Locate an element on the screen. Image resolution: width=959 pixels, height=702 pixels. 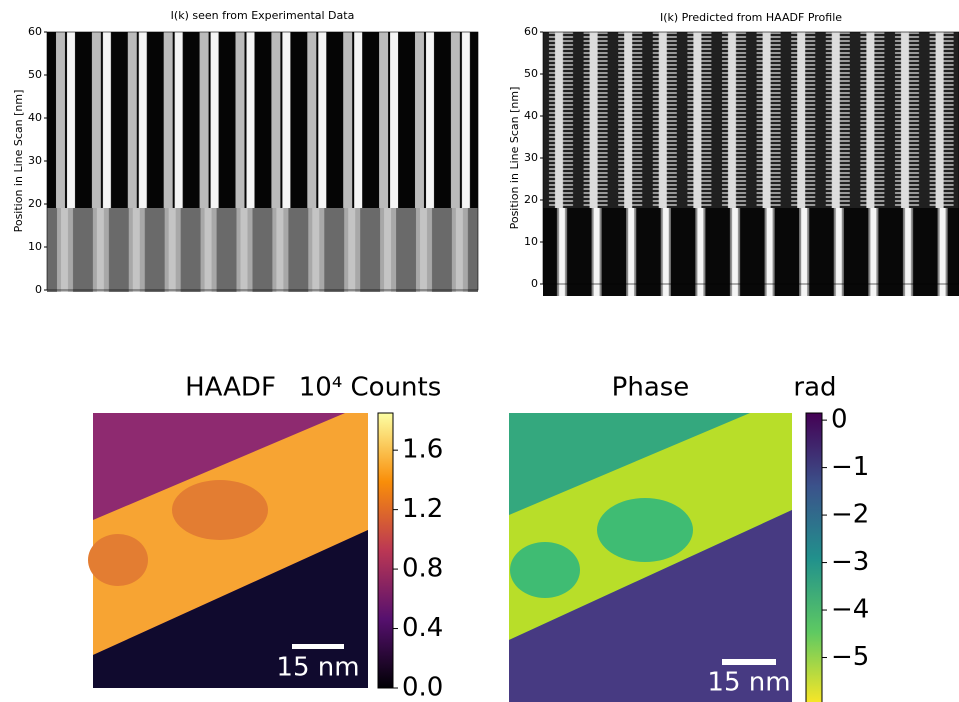
colorbar-tick-label: −1 is located at coordinates (850, 467).